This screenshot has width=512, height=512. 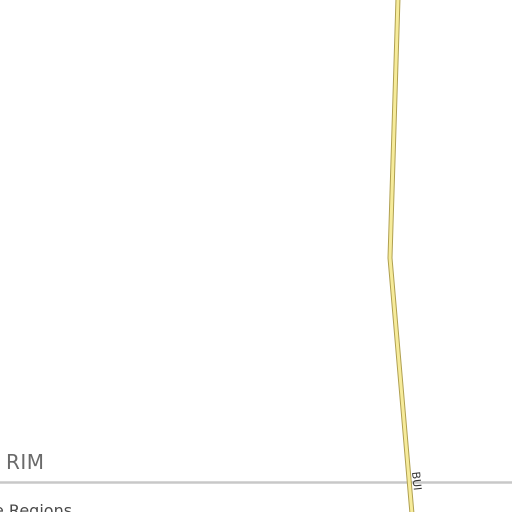 I want to click on road-casing, so click(x=401, y=256).